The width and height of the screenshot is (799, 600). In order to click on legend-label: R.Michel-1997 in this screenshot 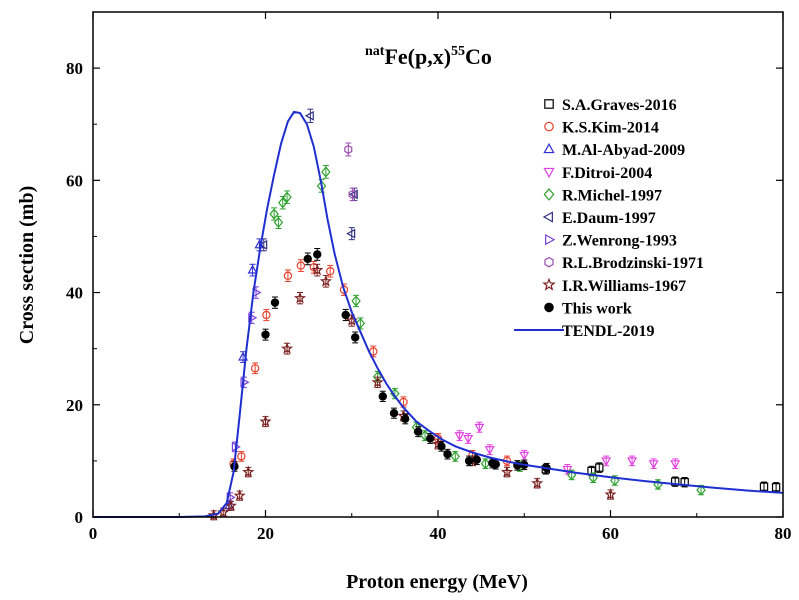, I will do `click(612, 195)`.